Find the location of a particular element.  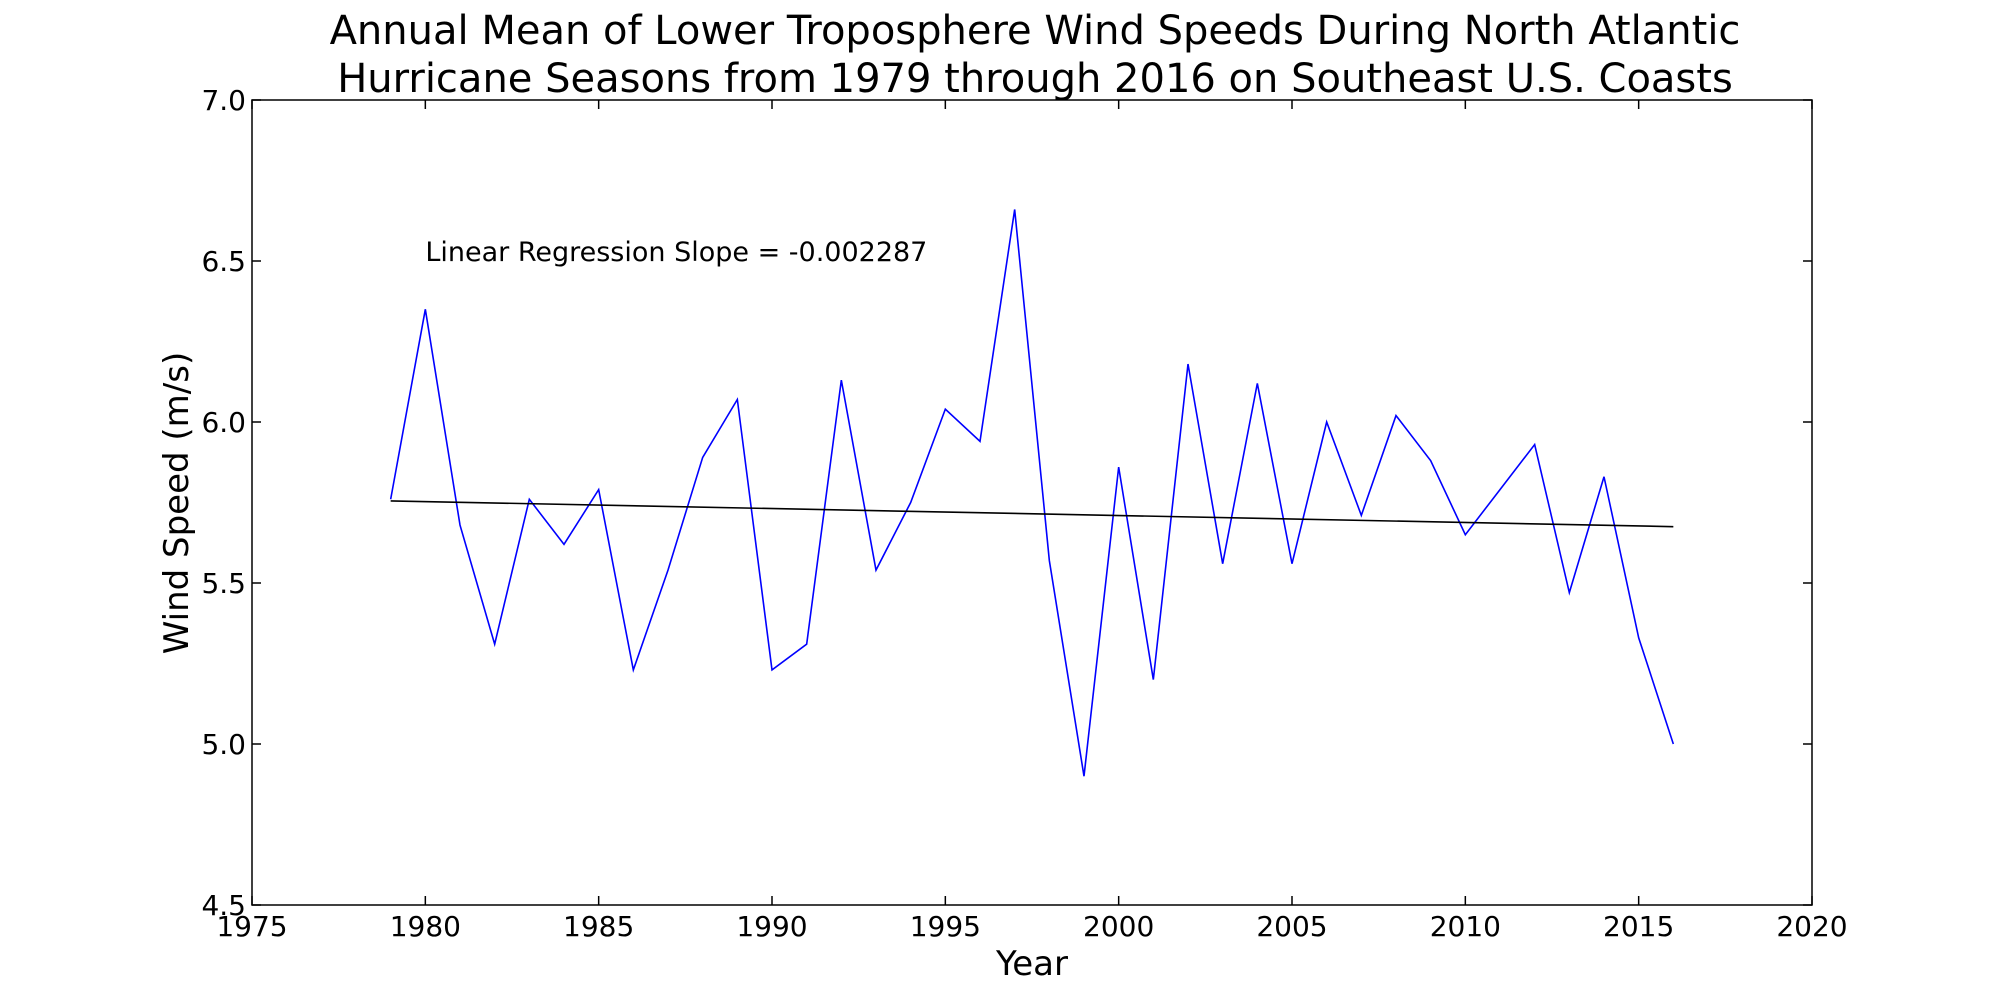

x-tick-label: 2020 is located at coordinates (1811, 926).